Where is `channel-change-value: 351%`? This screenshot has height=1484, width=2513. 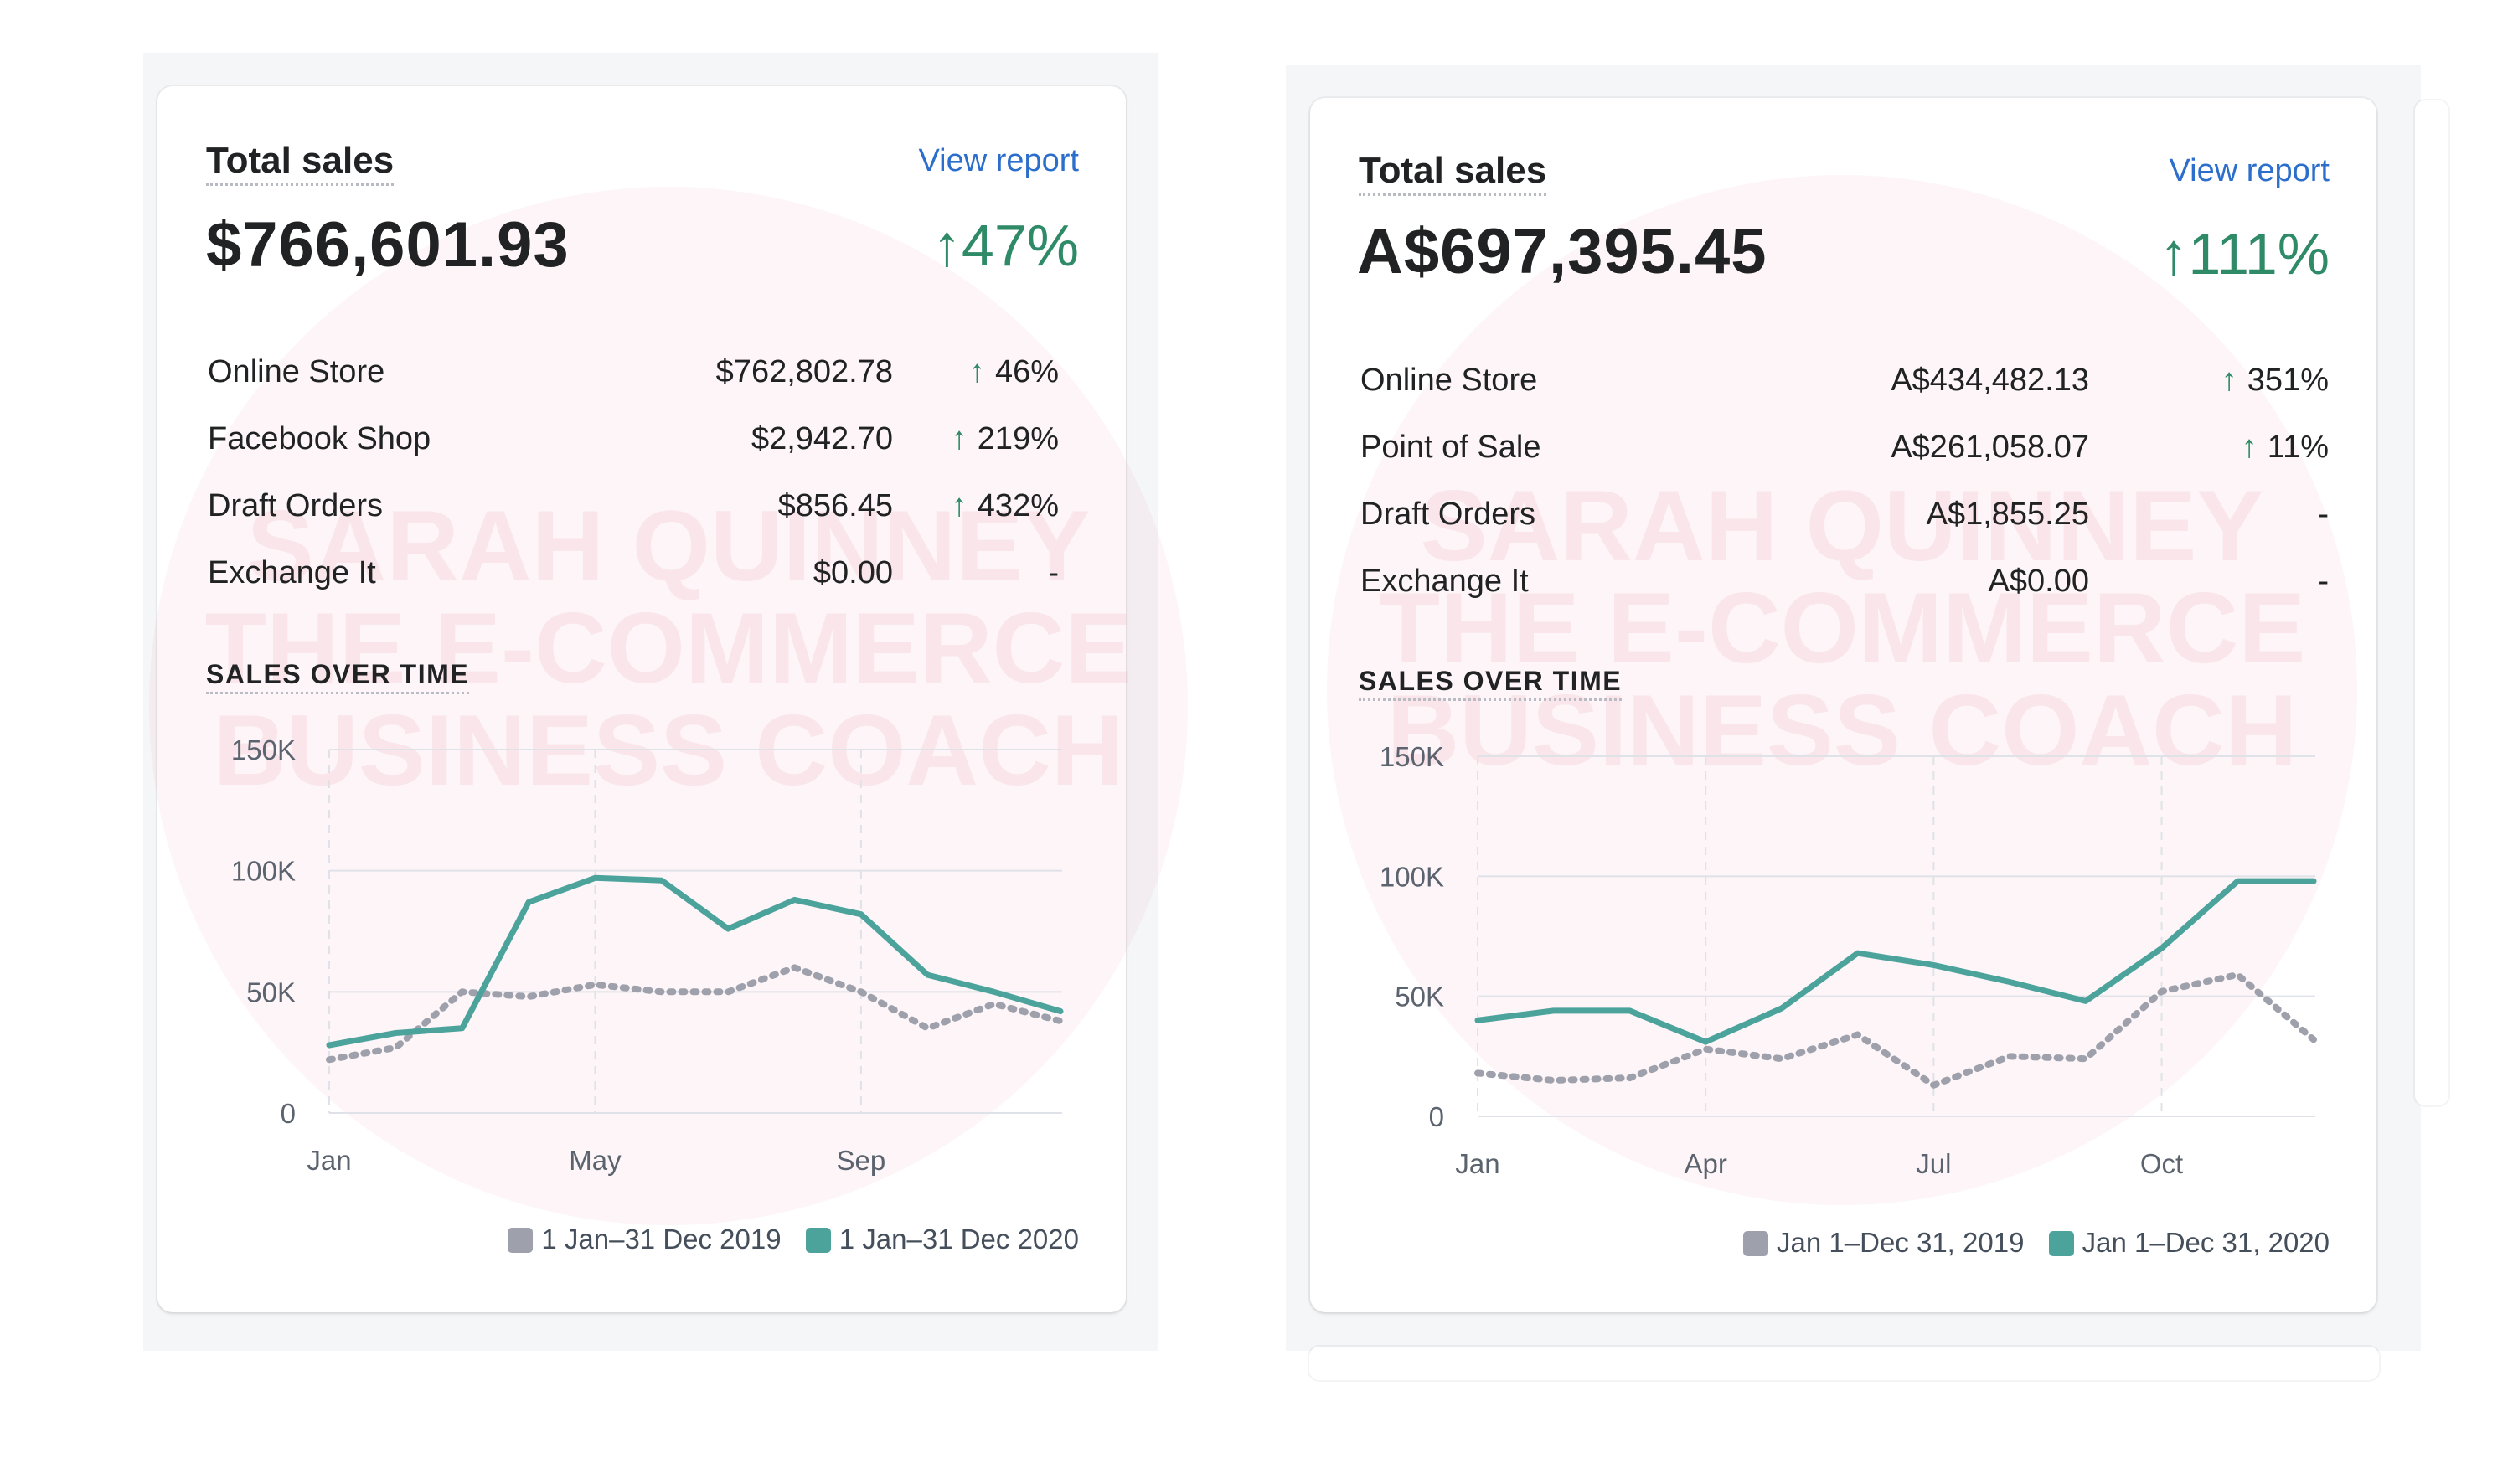
channel-change-value: 351% is located at coordinates (2288, 380).